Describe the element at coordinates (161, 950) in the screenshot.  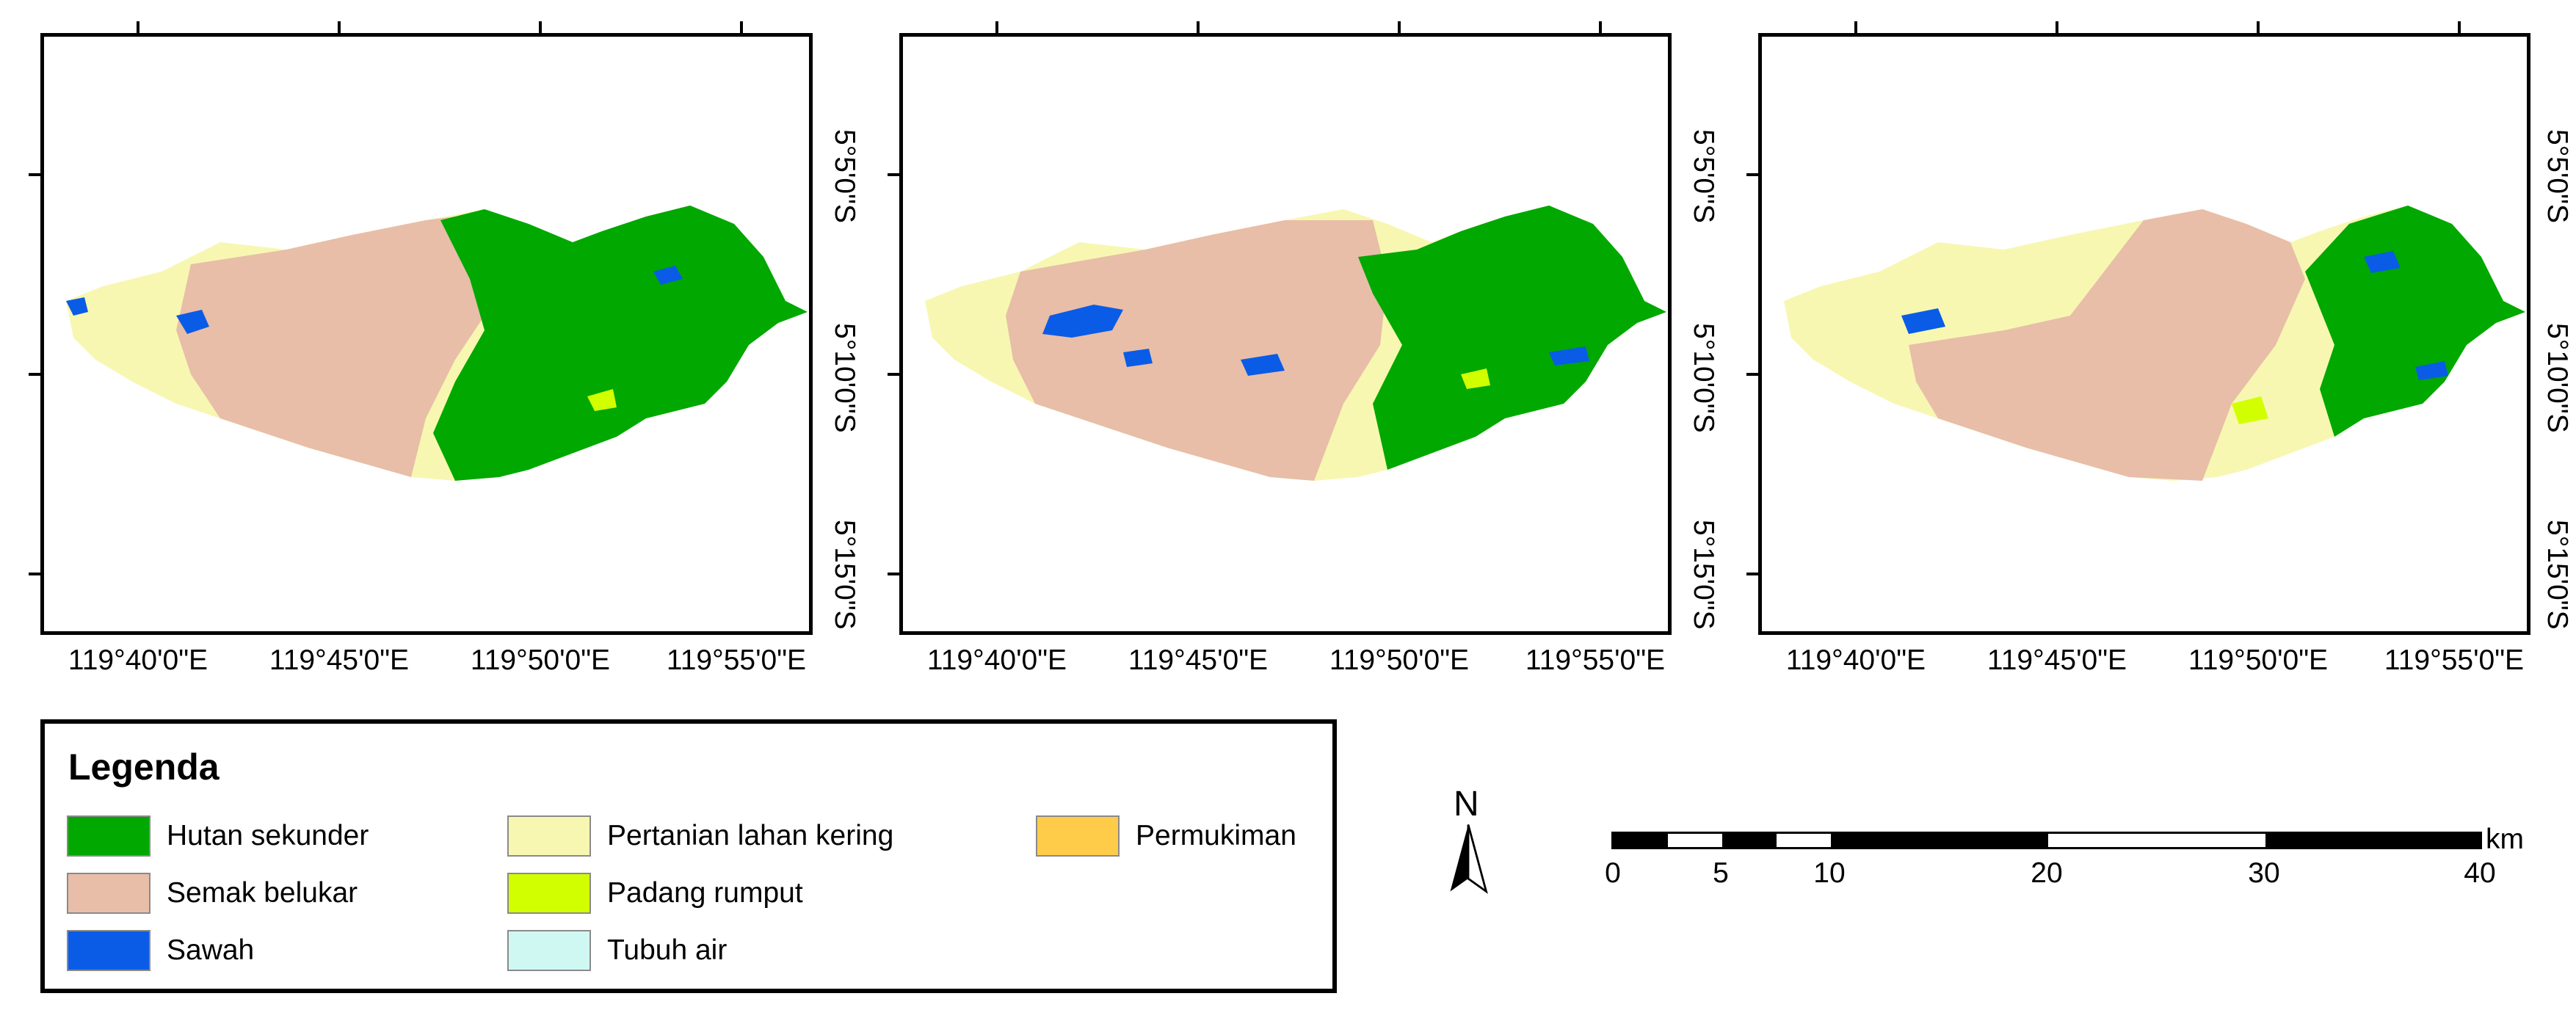
I see `legend-item: Sawah` at that location.